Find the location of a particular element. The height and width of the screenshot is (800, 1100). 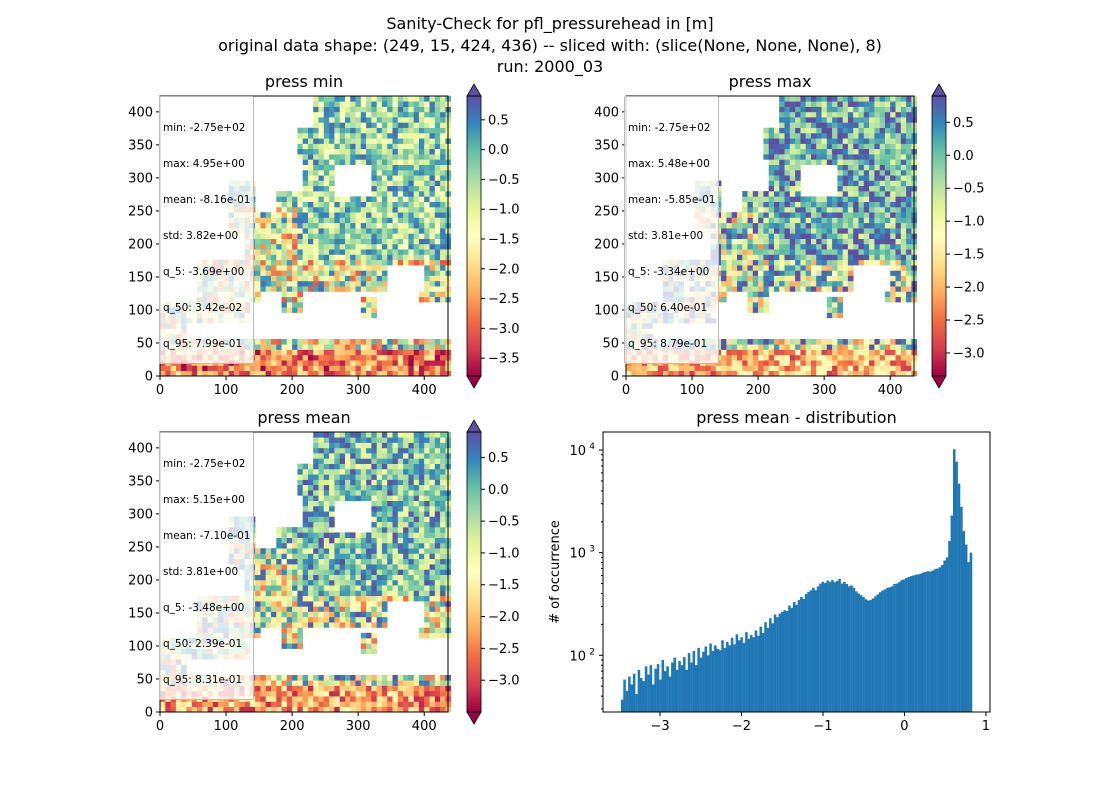

panel-title-press-min: press min is located at coordinates (304, 81).